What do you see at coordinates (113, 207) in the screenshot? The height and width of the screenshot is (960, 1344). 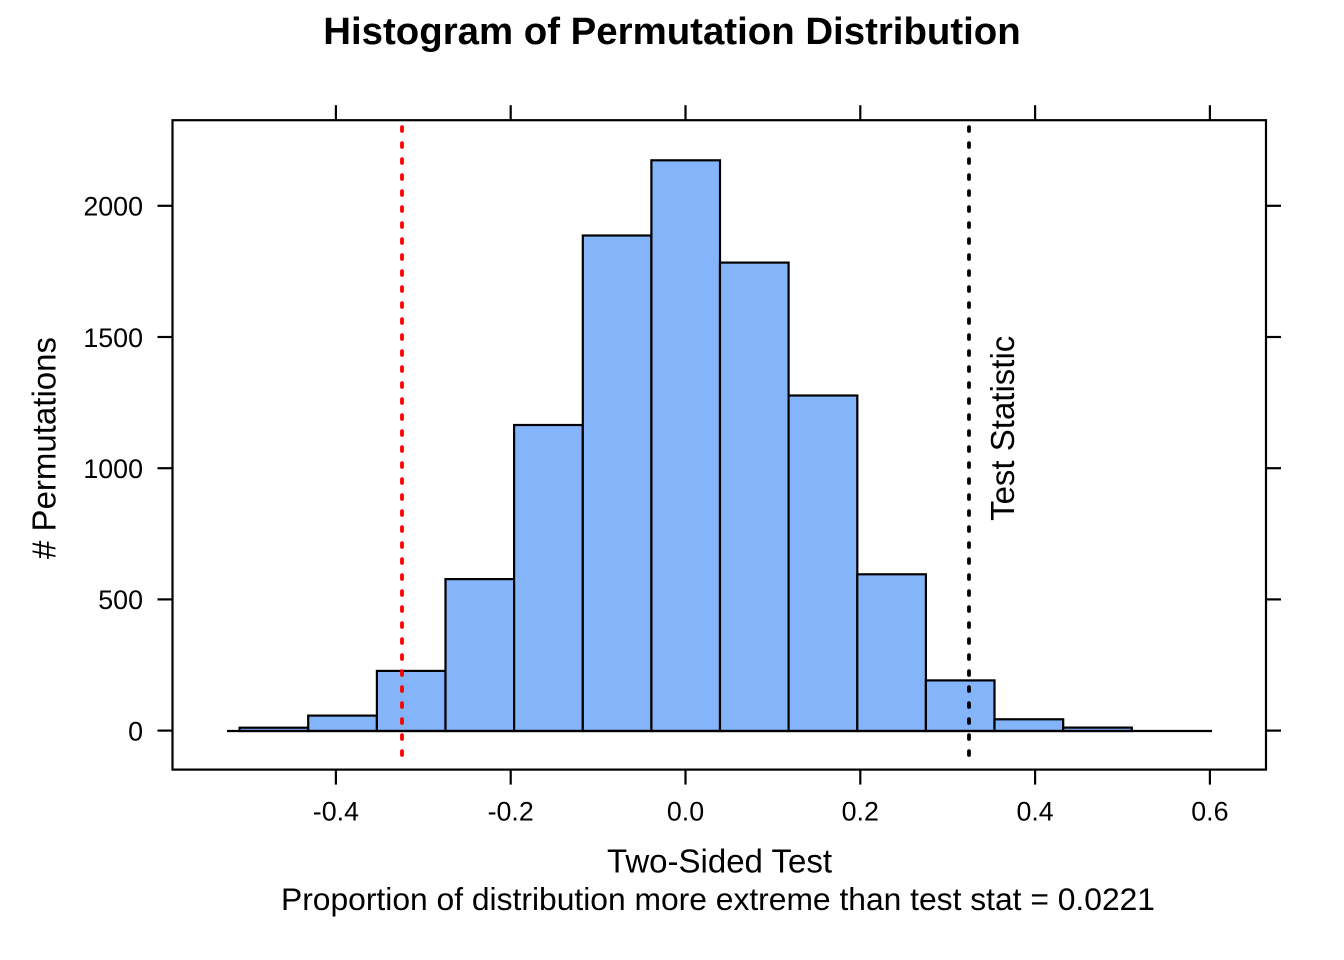 I see `svg-text: 2000` at bounding box center [113, 207].